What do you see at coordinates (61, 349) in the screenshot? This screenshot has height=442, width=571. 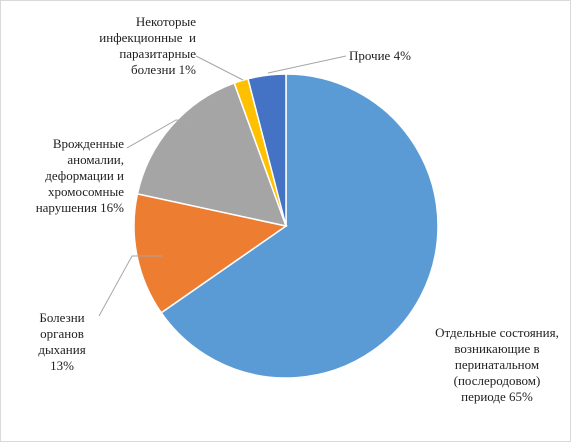 I see `data-label-line: дыхания` at bounding box center [61, 349].